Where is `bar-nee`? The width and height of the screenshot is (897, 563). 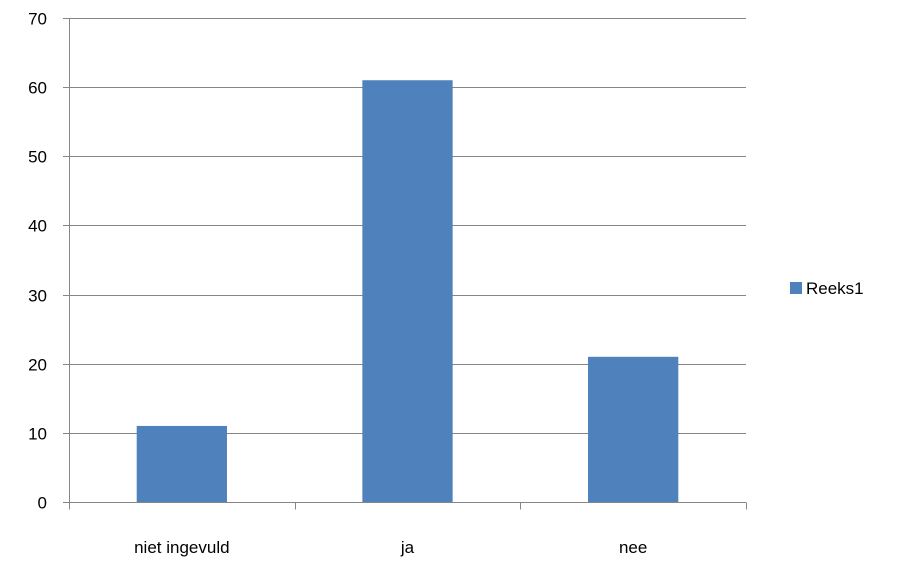
bar-nee is located at coordinates (633, 429).